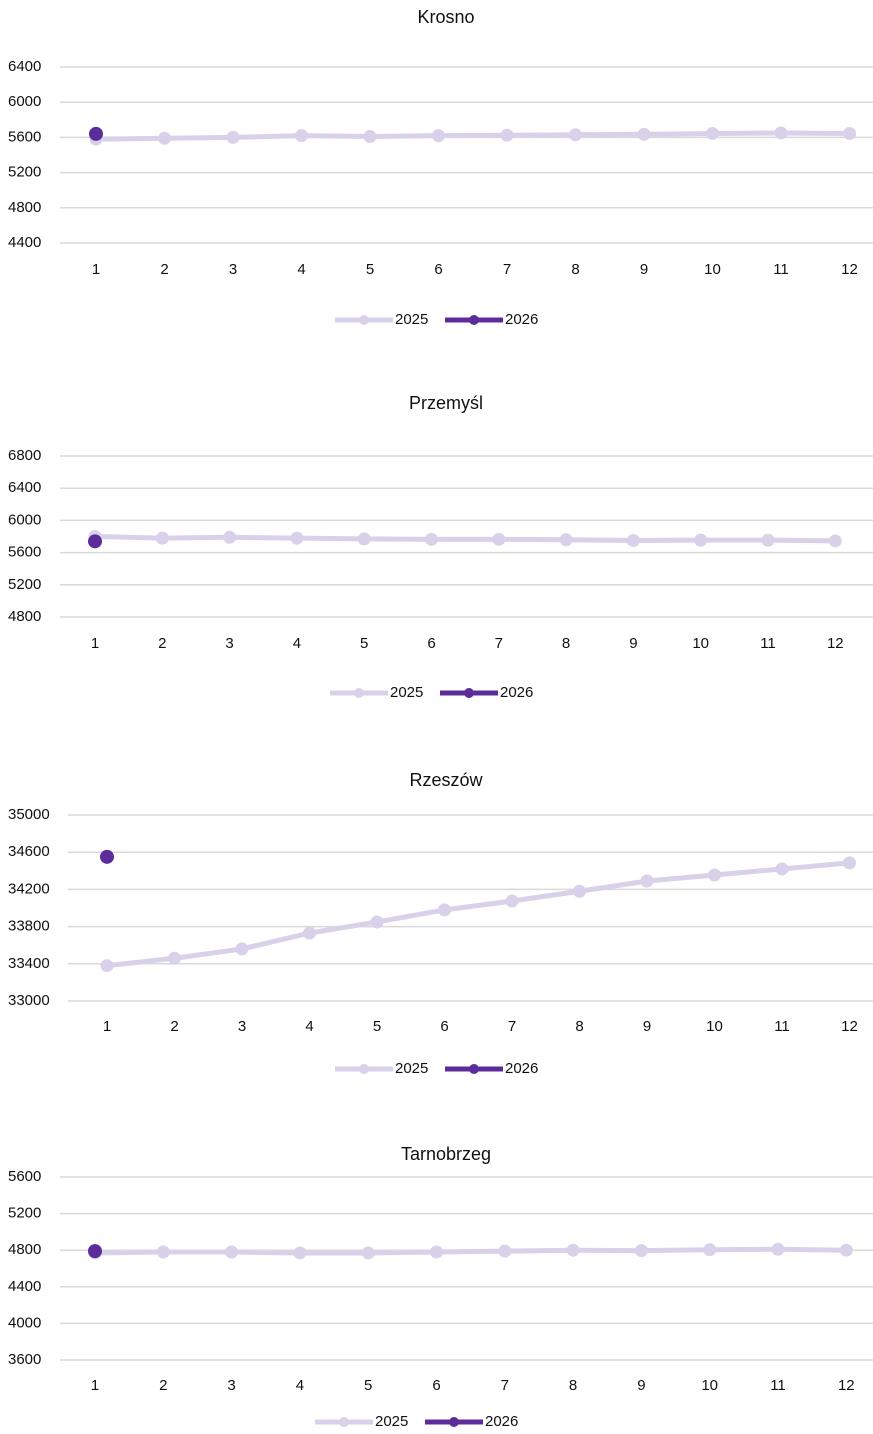  Describe the element at coordinates (24, 519) in the screenshot. I see `y-tick-label: 6000` at that location.